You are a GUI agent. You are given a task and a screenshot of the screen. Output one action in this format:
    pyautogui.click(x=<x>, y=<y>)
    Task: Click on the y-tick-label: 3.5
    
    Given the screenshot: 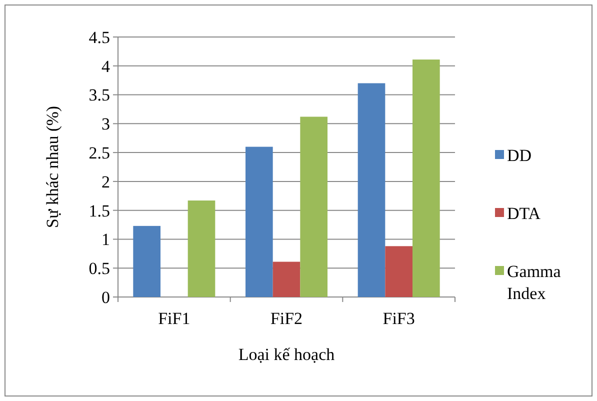 What is the action you would take?
    pyautogui.click(x=99, y=95)
    